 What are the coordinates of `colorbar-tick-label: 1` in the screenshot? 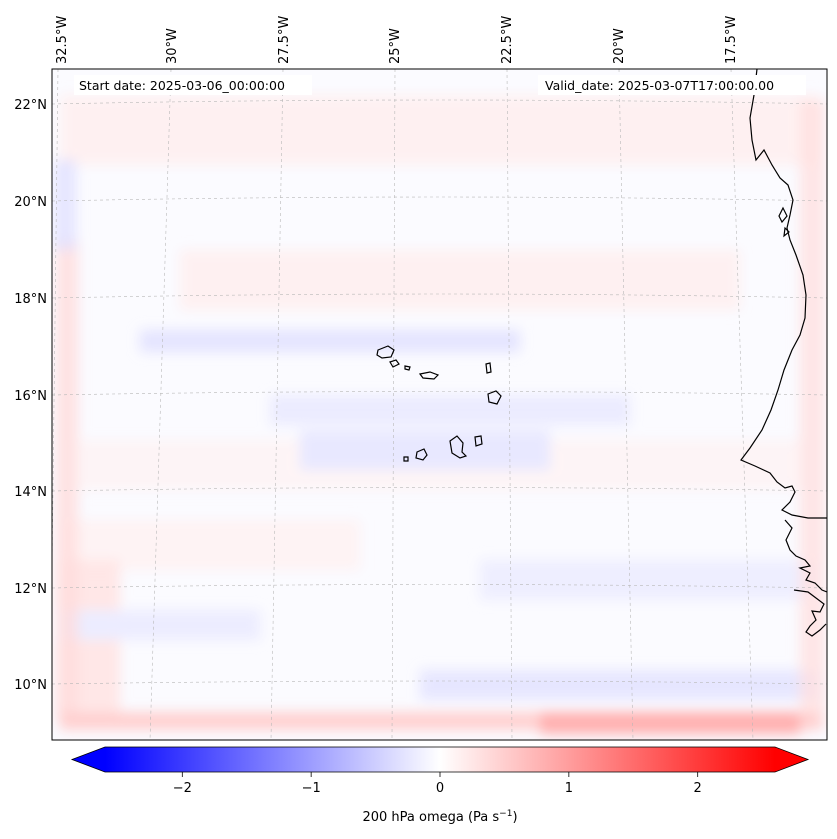 It's located at (569, 788).